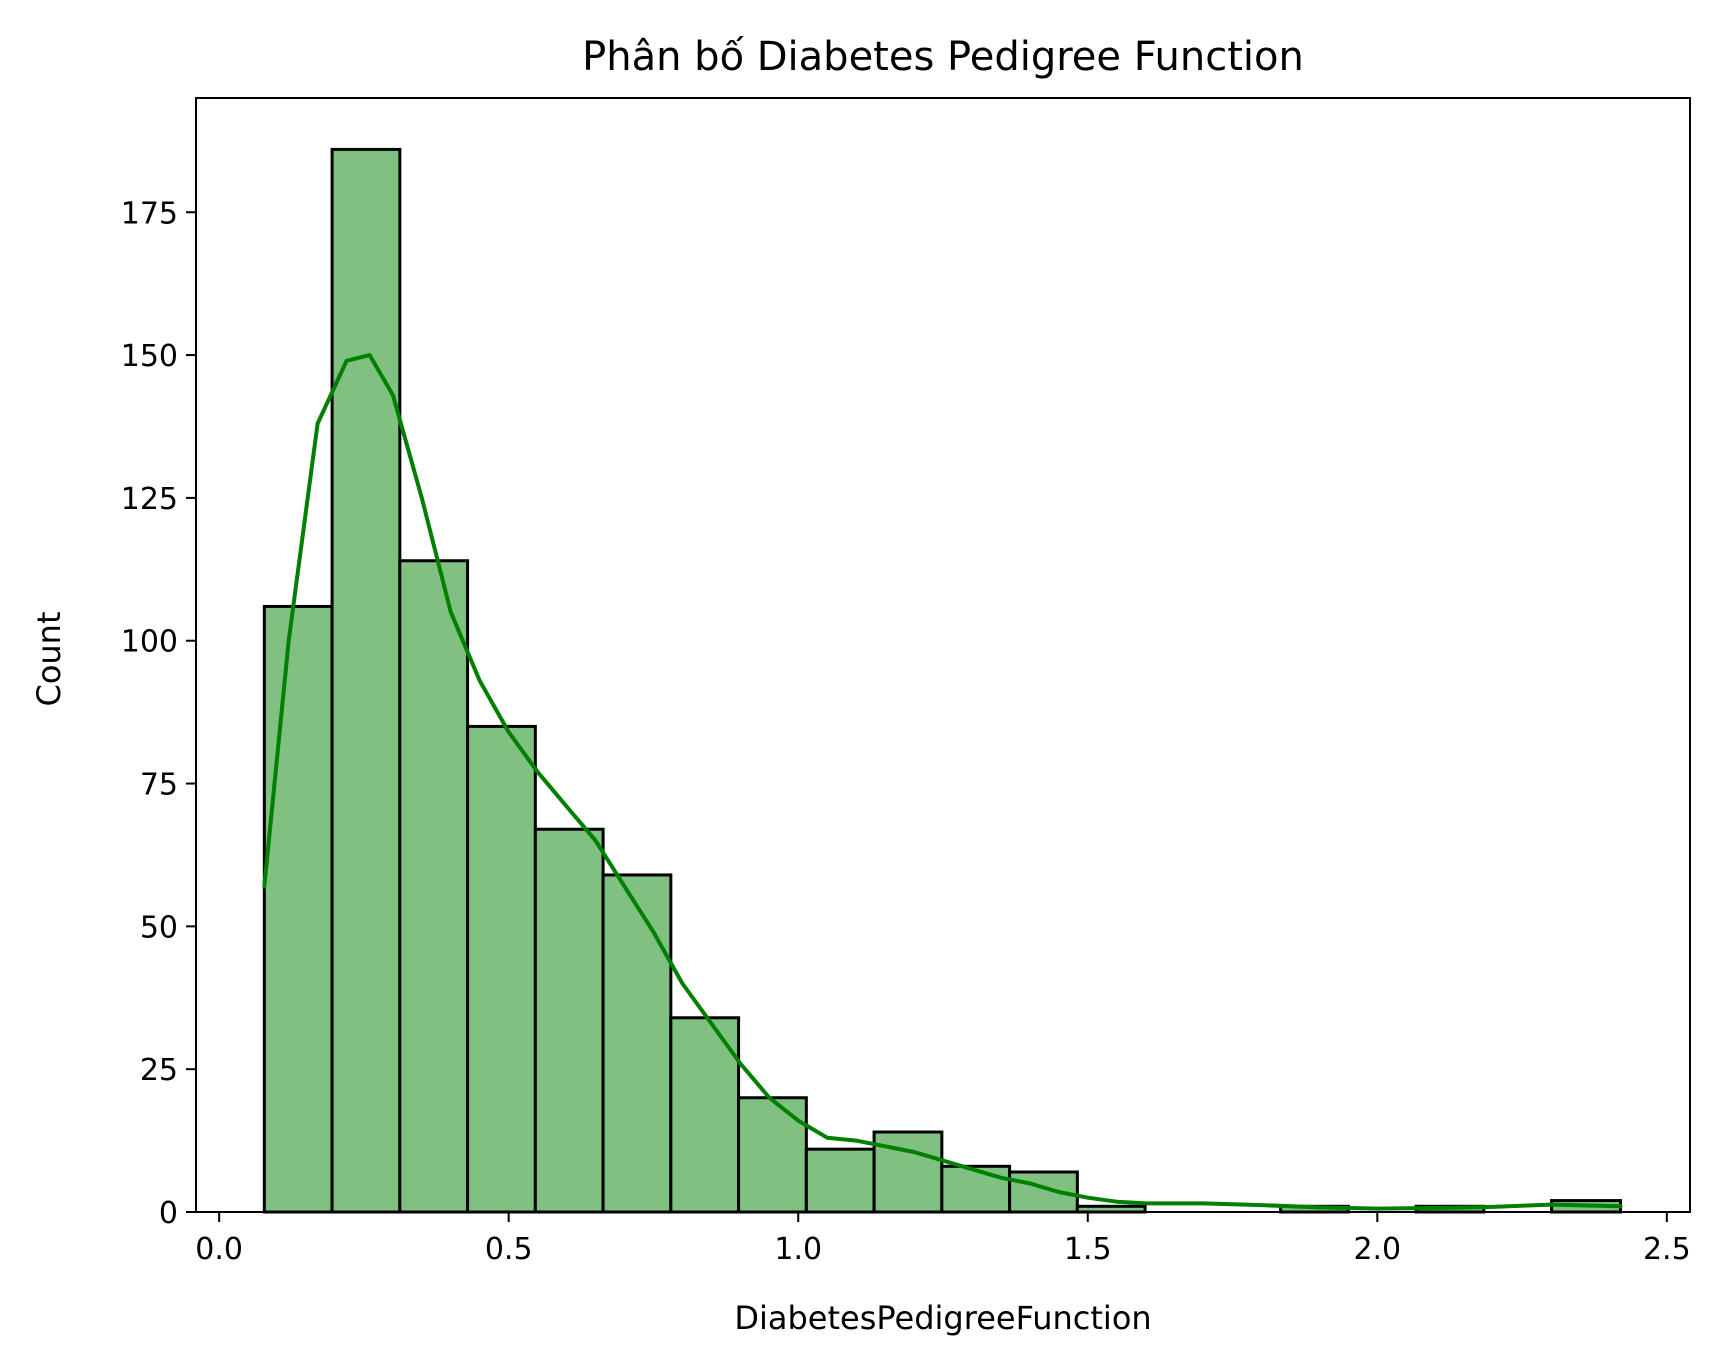 This screenshot has height=1362, width=1725. I want to click on y-tick-label: 125, so click(149, 499).